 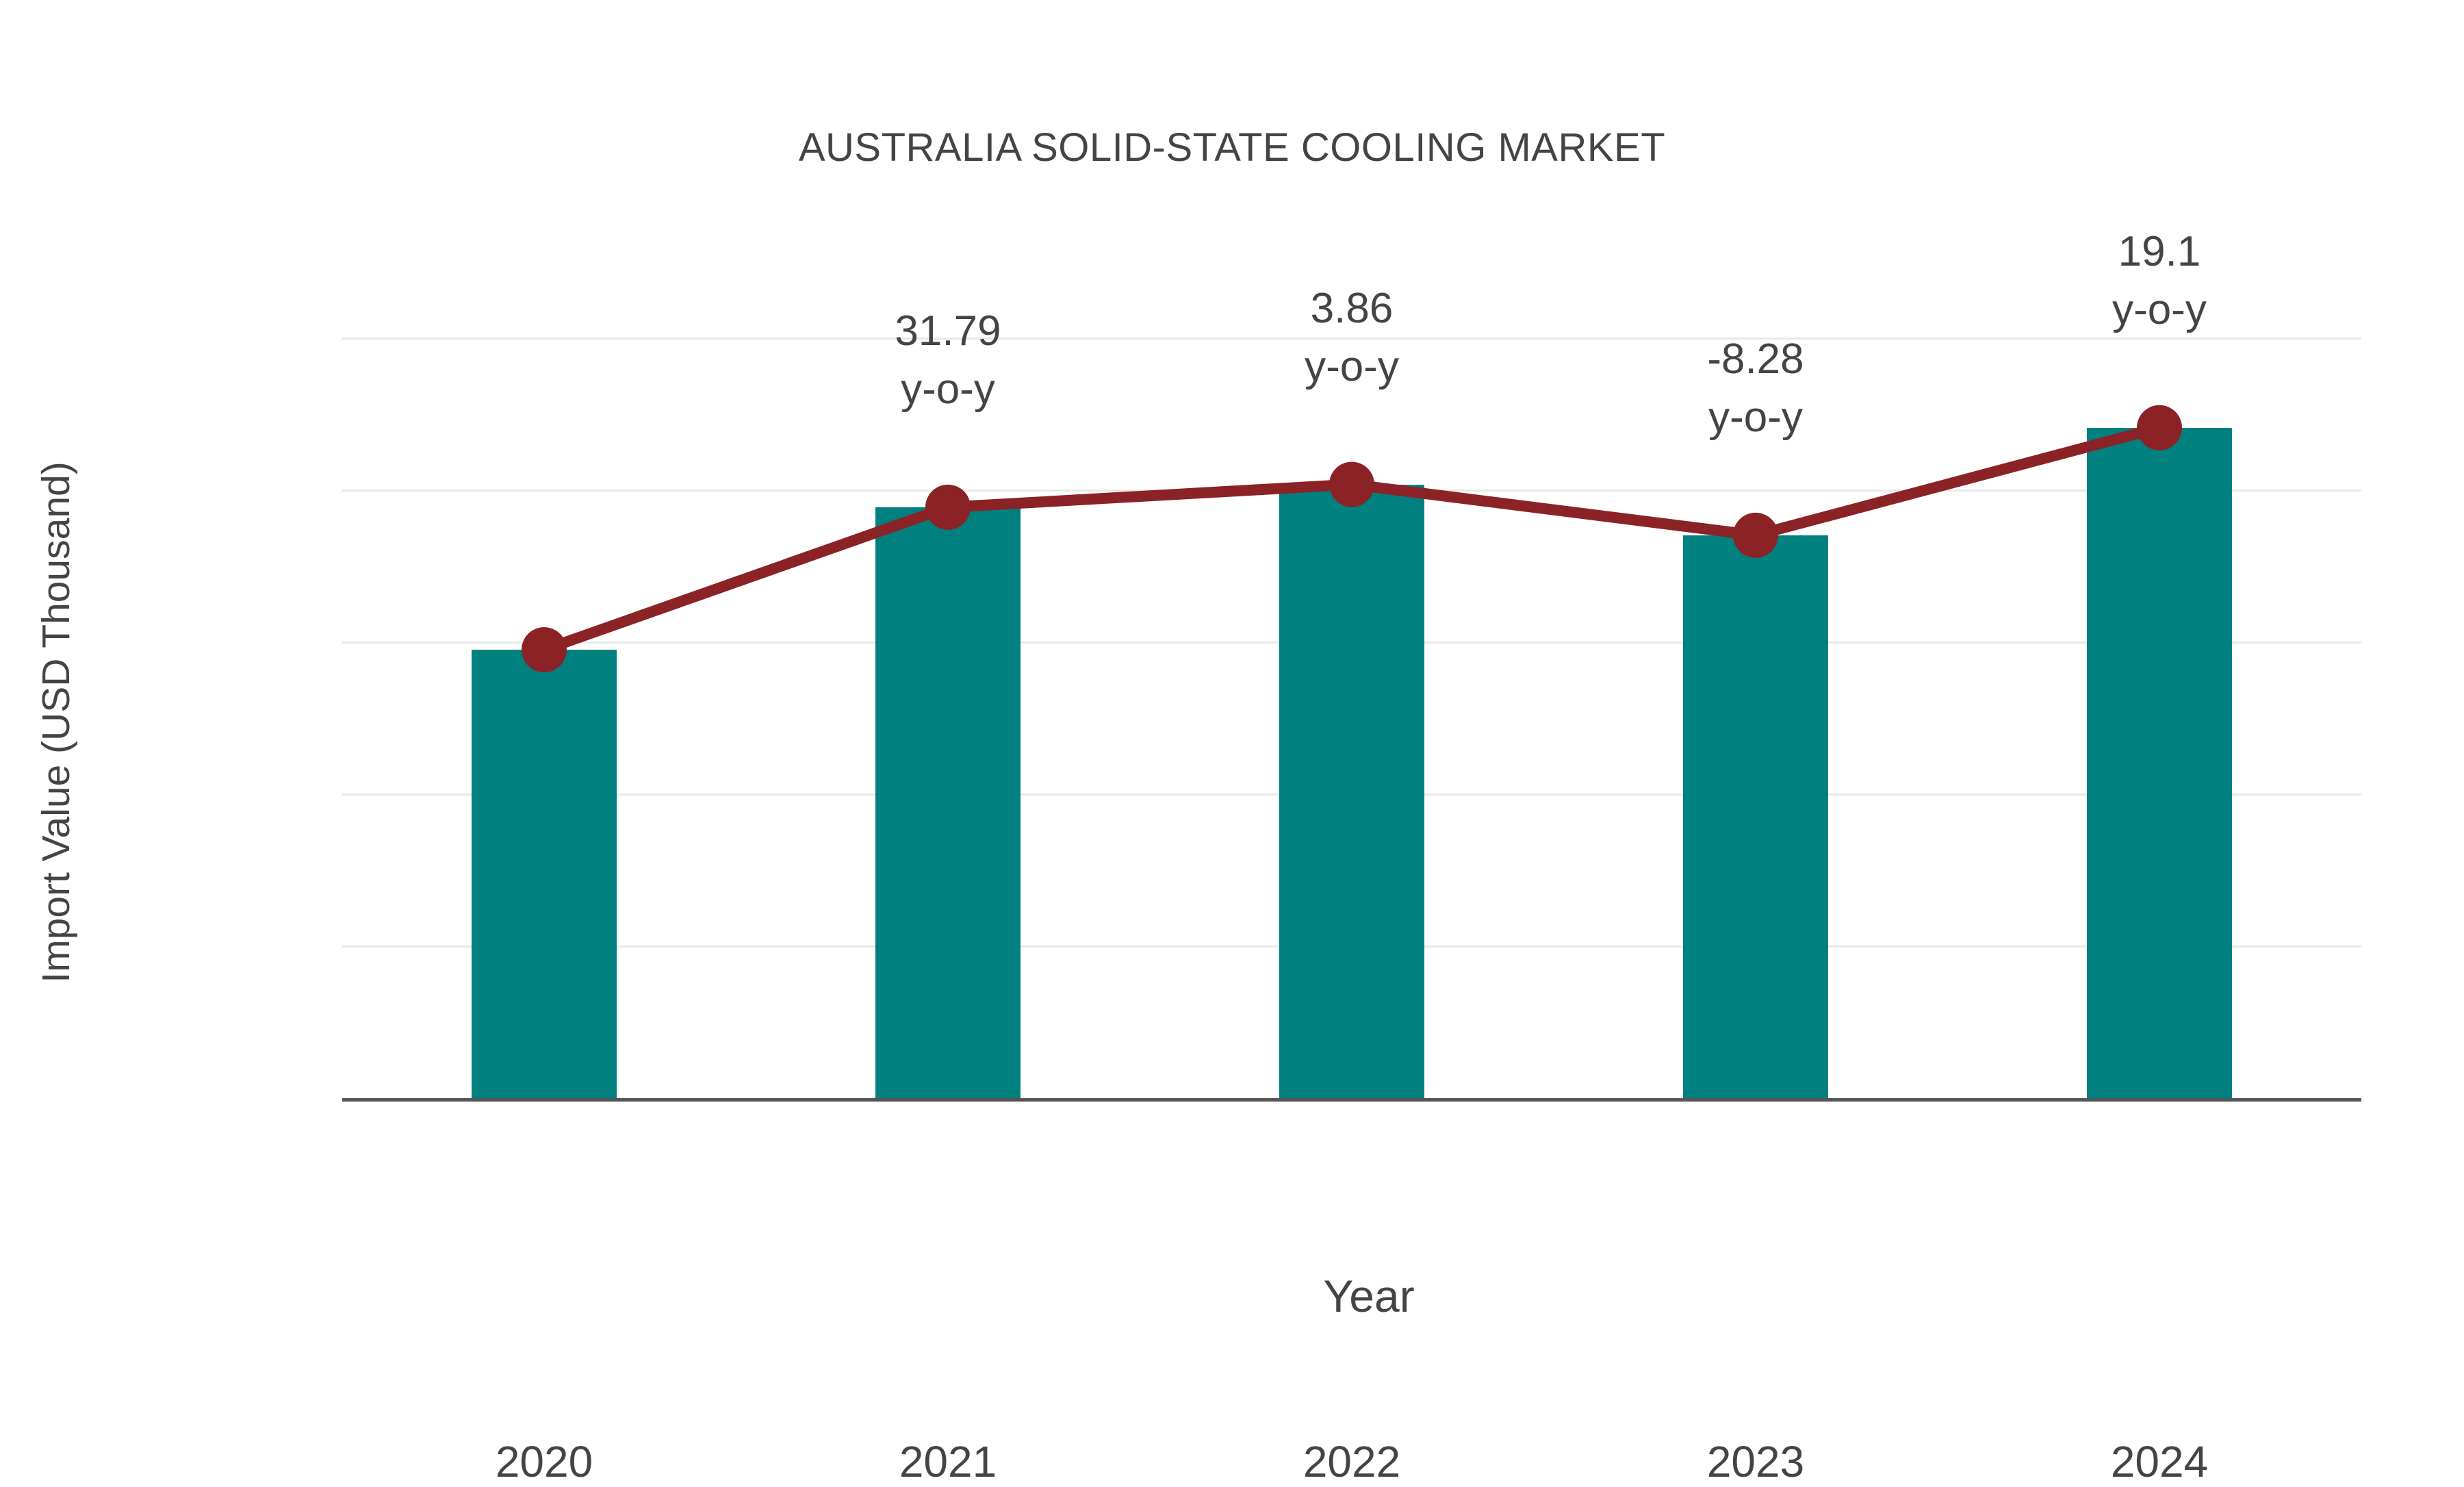 What do you see at coordinates (1351, 1462) in the screenshot?
I see `x-axis-tick-label: 2022` at bounding box center [1351, 1462].